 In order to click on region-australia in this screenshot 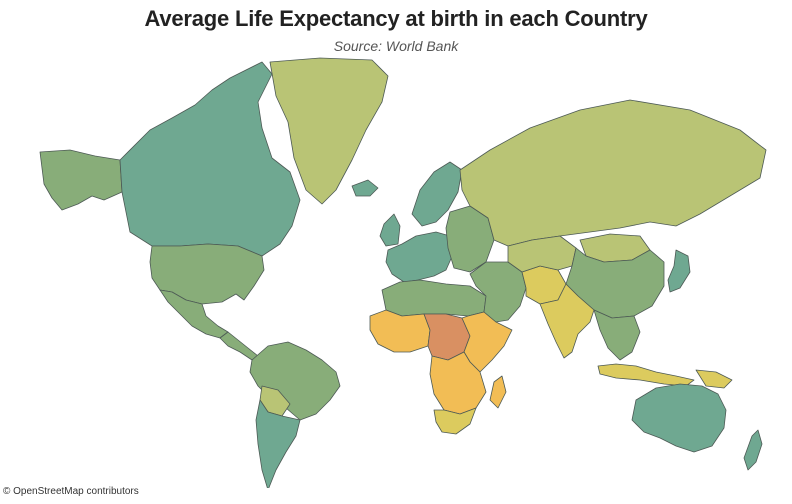, I will do `click(679, 418)`.